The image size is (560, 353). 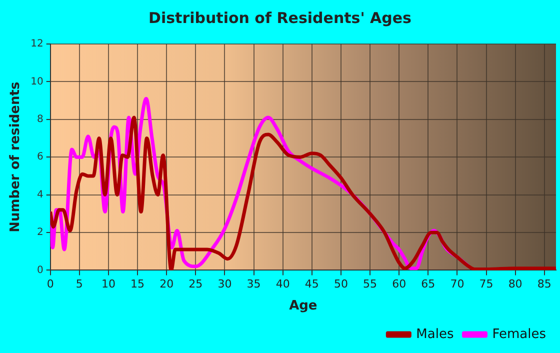 I want to click on x-tick-label: 55, so click(x=370, y=284).